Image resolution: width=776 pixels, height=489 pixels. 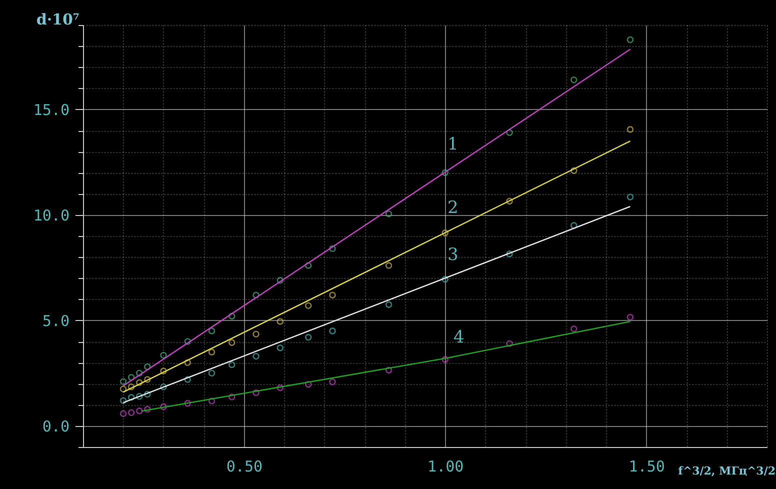 What do you see at coordinates (452, 144) in the screenshot?
I see `series-label: 1` at bounding box center [452, 144].